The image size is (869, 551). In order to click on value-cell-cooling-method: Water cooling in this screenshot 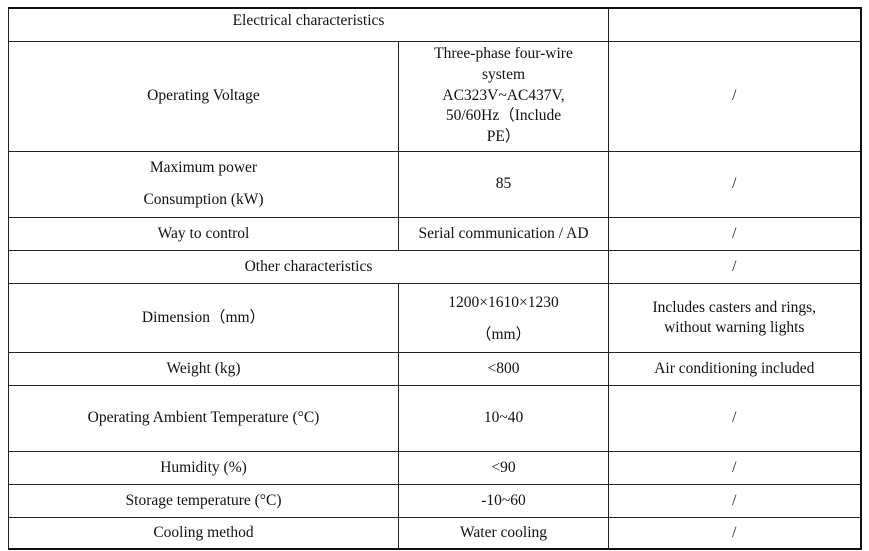, I will do `click(503, 533)`.